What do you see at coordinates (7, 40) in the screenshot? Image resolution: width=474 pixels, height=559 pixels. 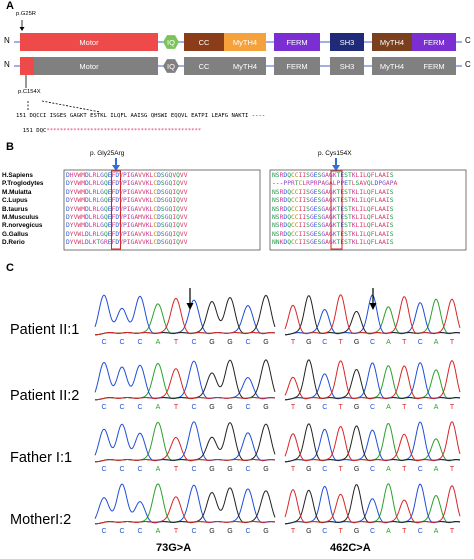 I see `n-terminus-top: N` at bounding box center [7, 40].